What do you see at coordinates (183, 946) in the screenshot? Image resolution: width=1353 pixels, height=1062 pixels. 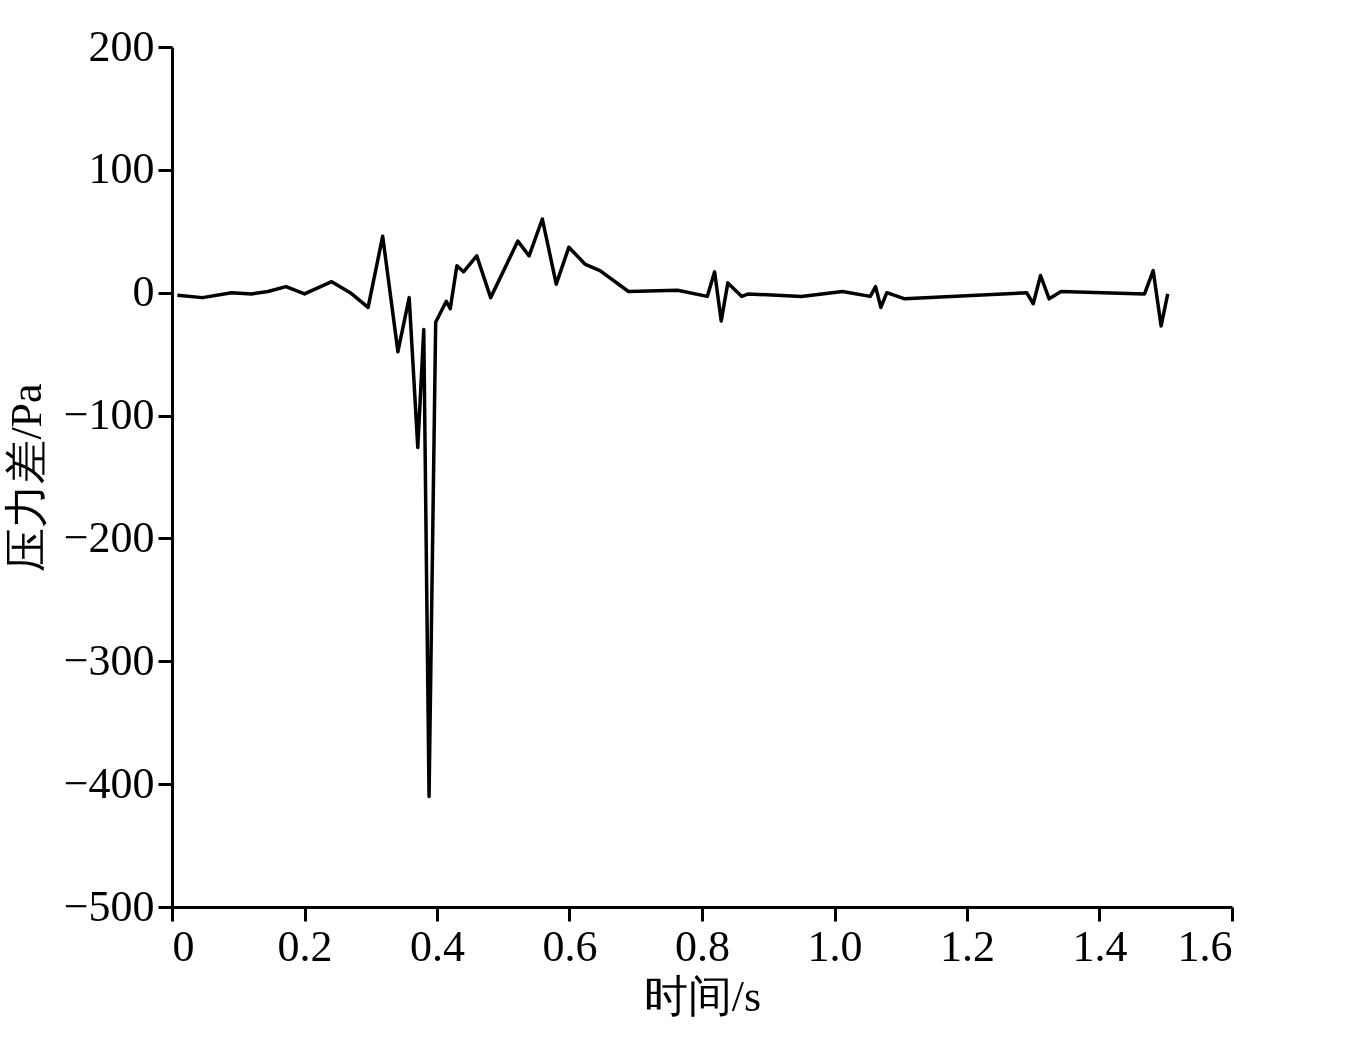 I see `x-tick-label: 0` at bounding box center [183, 946].